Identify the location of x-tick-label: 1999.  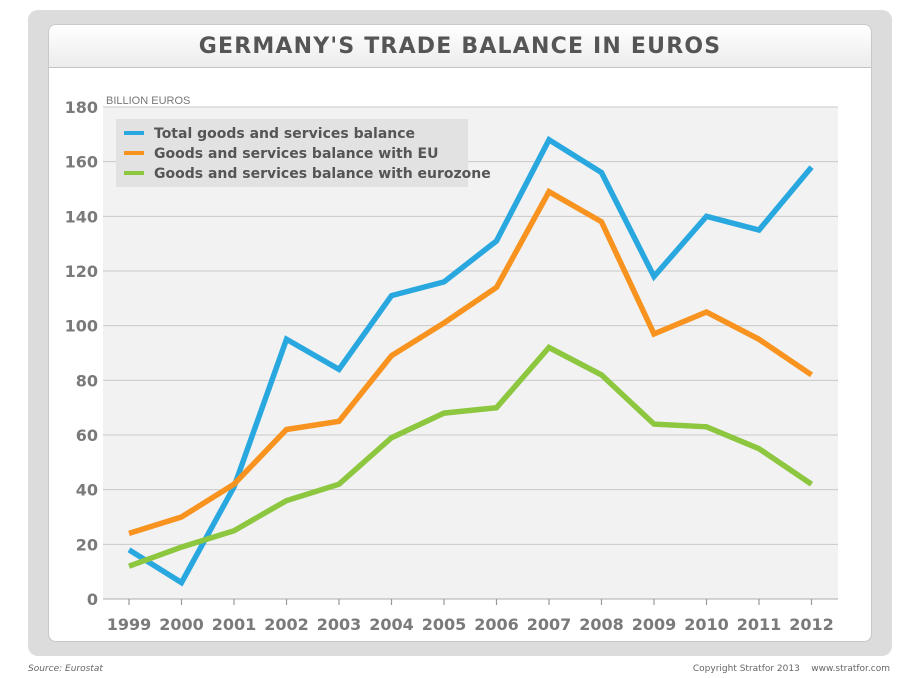
(129, 624).